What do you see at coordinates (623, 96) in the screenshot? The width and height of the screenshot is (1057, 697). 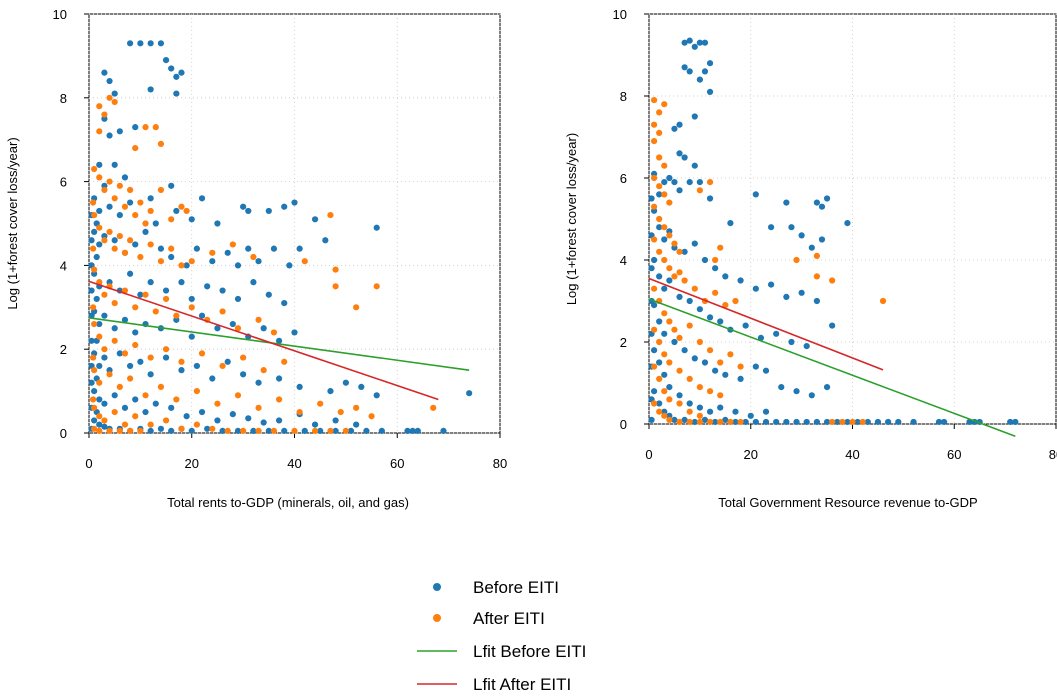 I see `y-tick-label: 8` at bounding box center [623, 96].